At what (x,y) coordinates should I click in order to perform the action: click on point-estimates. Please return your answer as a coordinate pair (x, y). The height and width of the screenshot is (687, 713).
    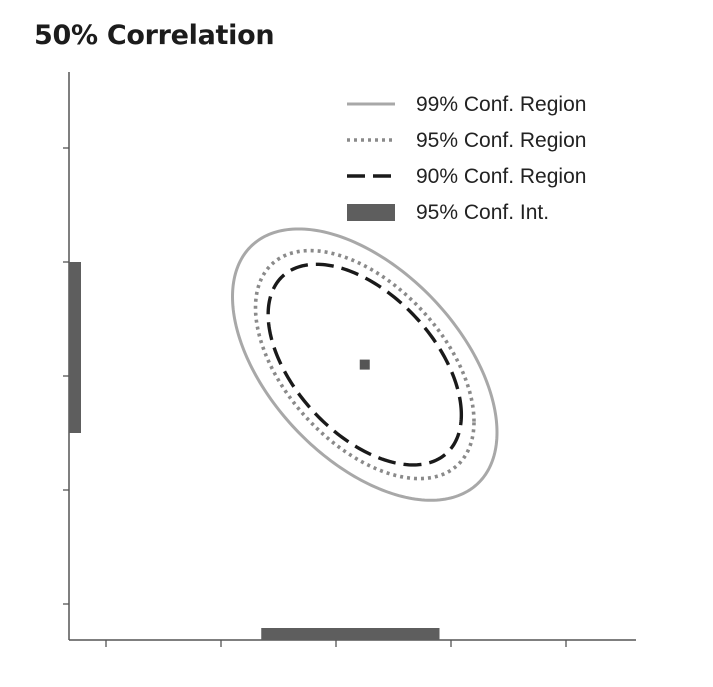
    Looking at the image, I should click on (364, 364).